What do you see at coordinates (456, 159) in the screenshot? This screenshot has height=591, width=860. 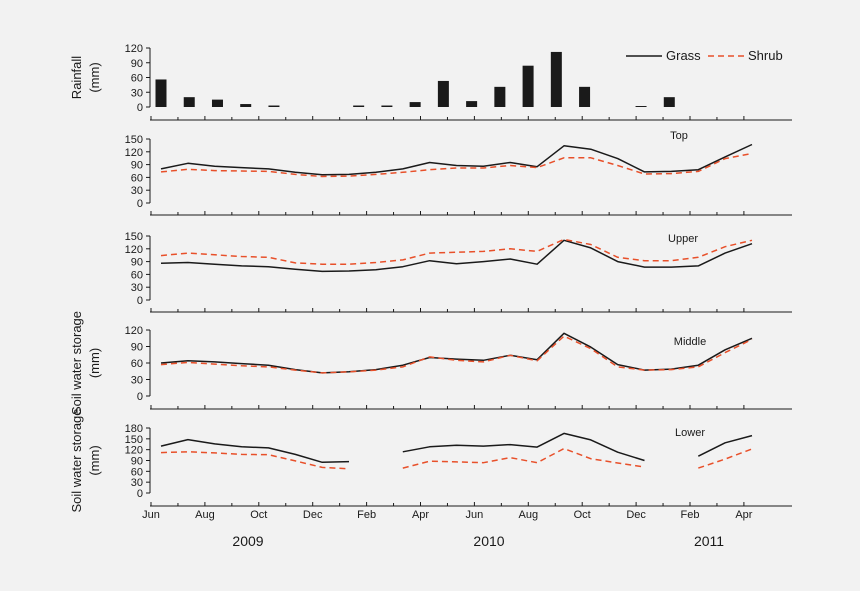 I see `series-line-grass-top` at bounding box center [456, 159].